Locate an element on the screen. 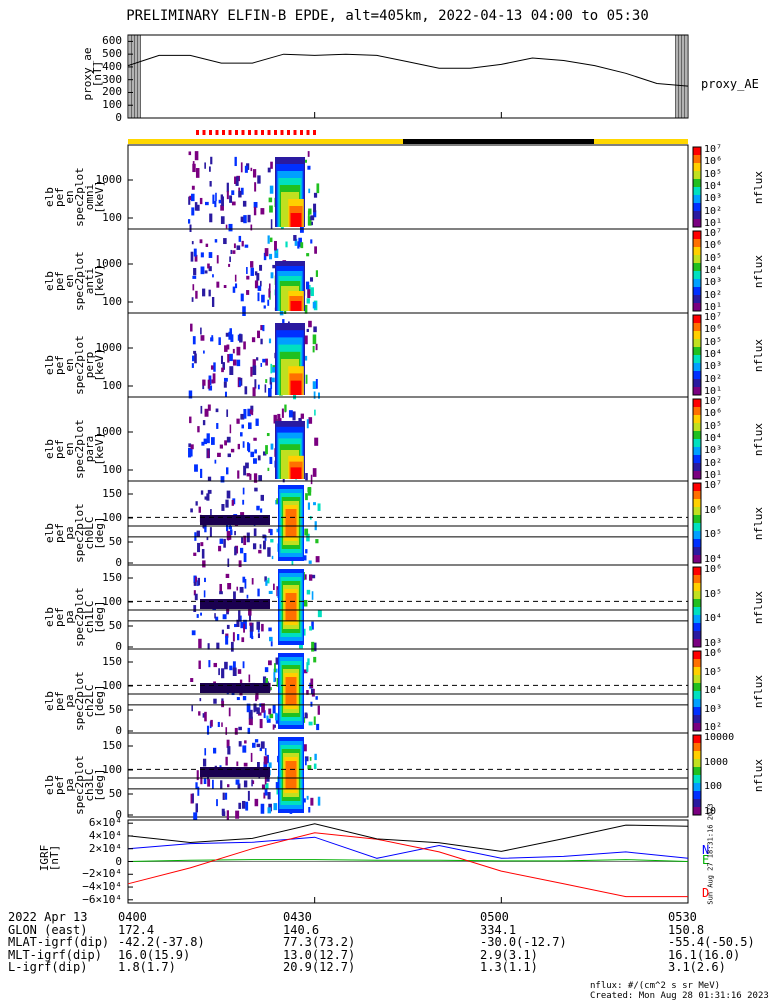 The height and width of the screenshot is (1001, 775). ae-series-line is located at coordinates (408, 70).